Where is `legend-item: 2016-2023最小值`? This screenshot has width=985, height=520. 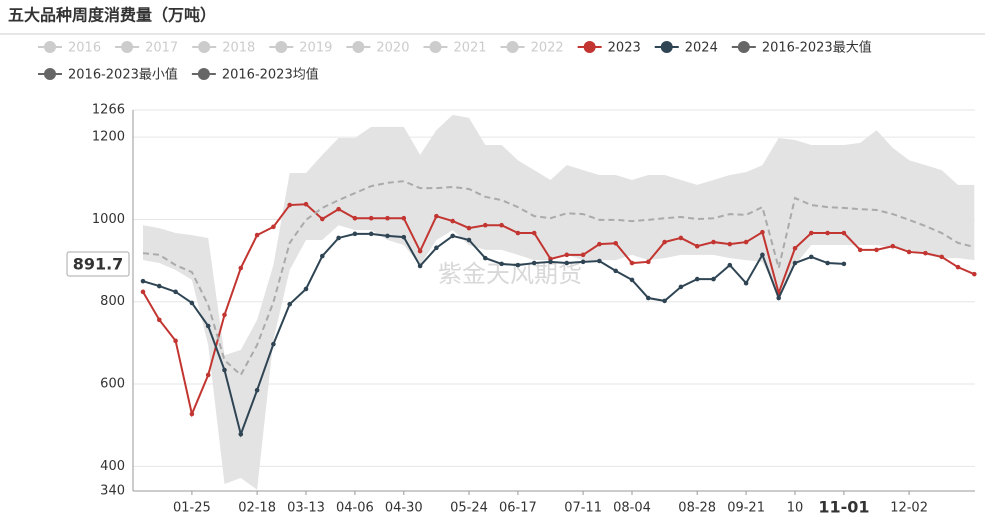 legend-item: 2016-2023最小值 is located at coordinates (108, 75).